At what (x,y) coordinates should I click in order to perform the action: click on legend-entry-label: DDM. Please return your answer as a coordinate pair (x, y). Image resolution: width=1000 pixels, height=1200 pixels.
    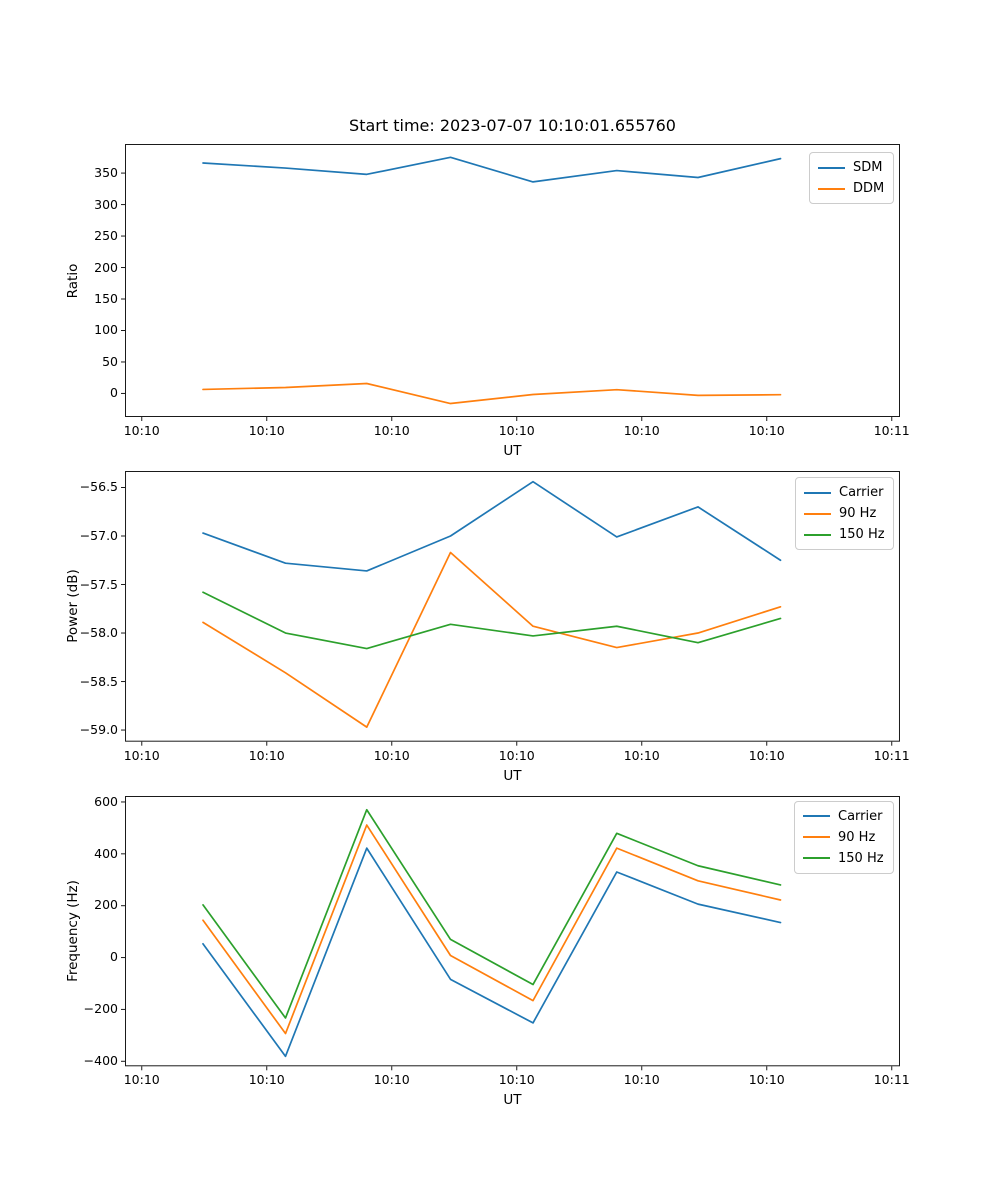
    Looking at the image, I should click on (869, 188).